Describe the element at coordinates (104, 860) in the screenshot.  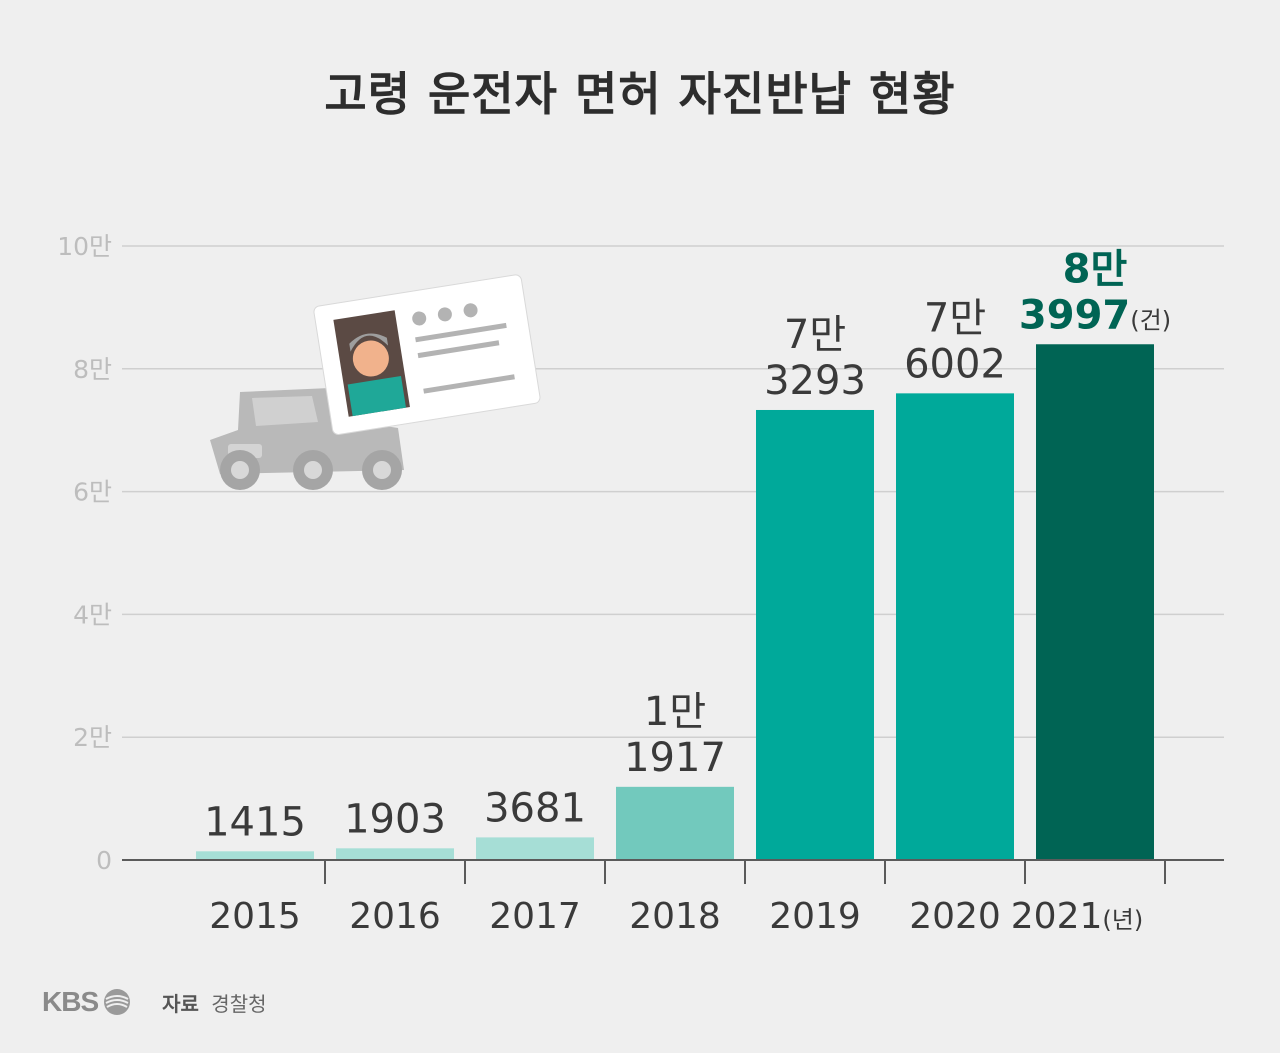
I see `y-tick-label: 0` at that location.